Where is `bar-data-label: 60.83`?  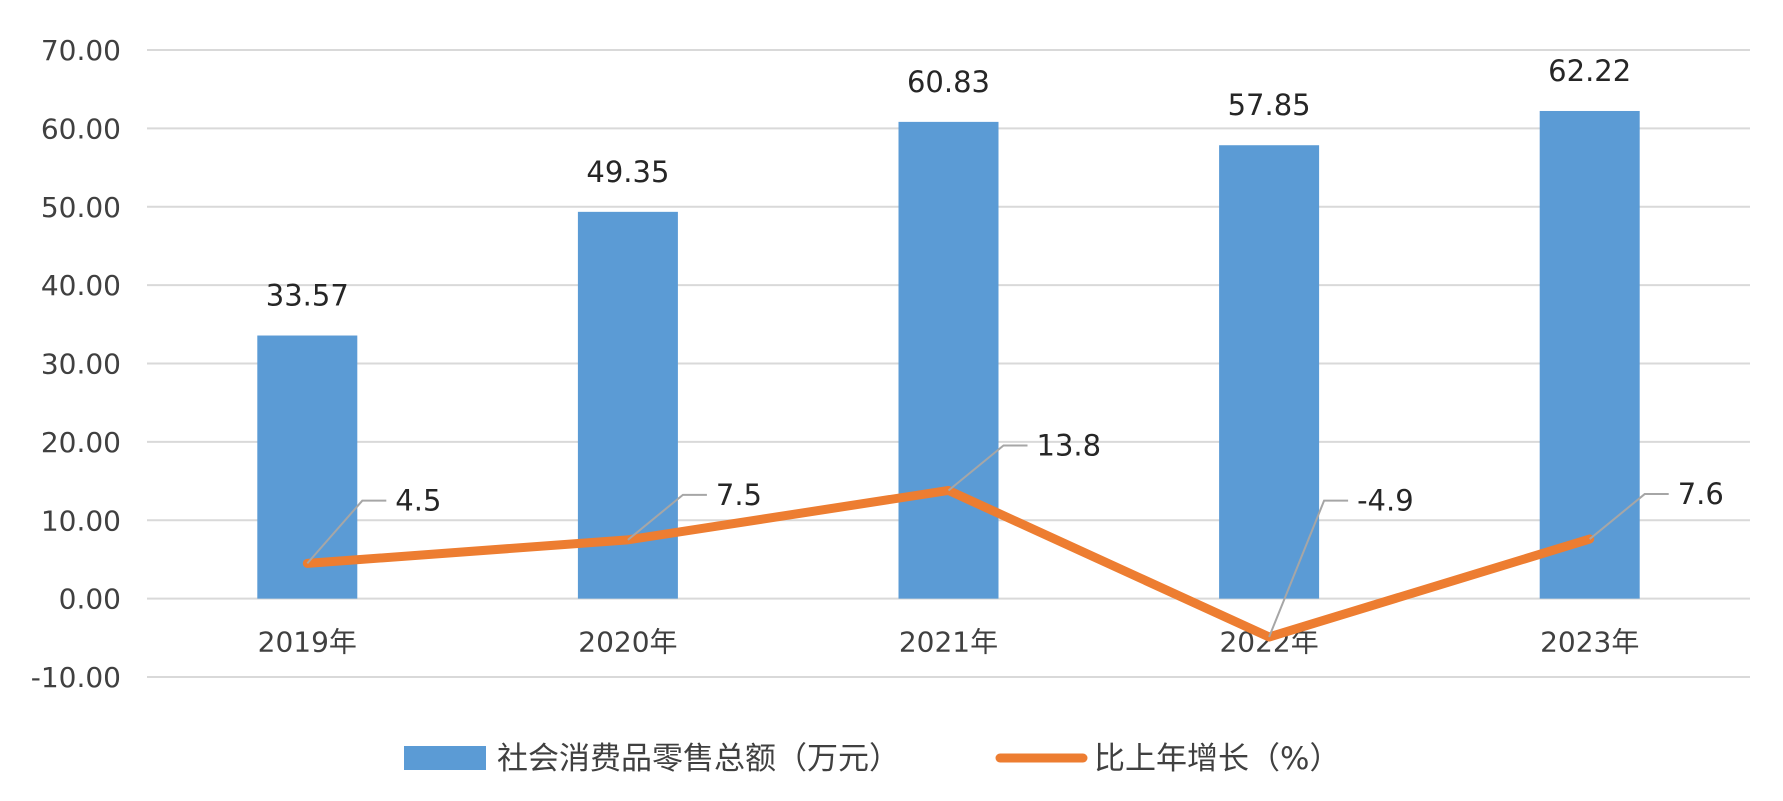
bar-data-label: 60.83 is located at coordinates (948, 82).